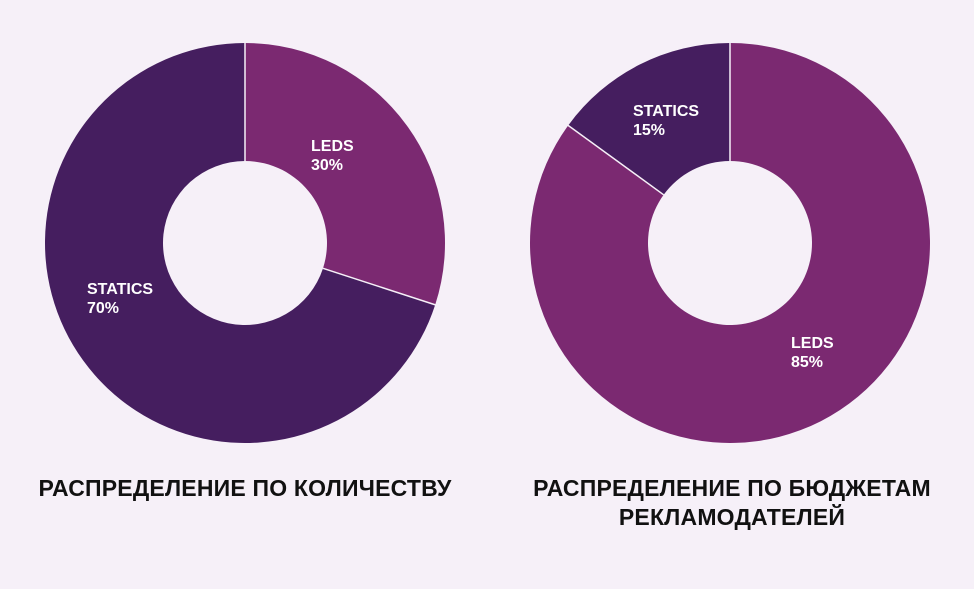 The width and height of the screenshot is (974, 589). I want to click on slice-name-label-statics-budget: STATICS, so click(666, 111).